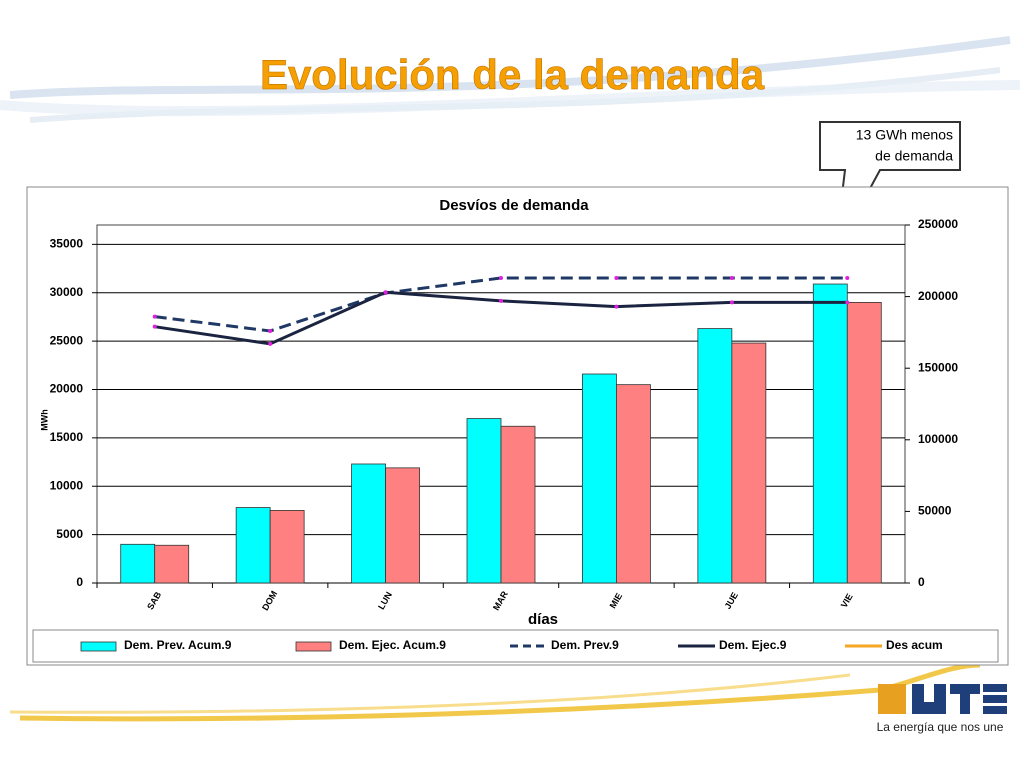 The image size is (1024, 773). Describe the element at coordinates (67, 244) in the screenshot. I see `y-tick-label: 35000` at that location.